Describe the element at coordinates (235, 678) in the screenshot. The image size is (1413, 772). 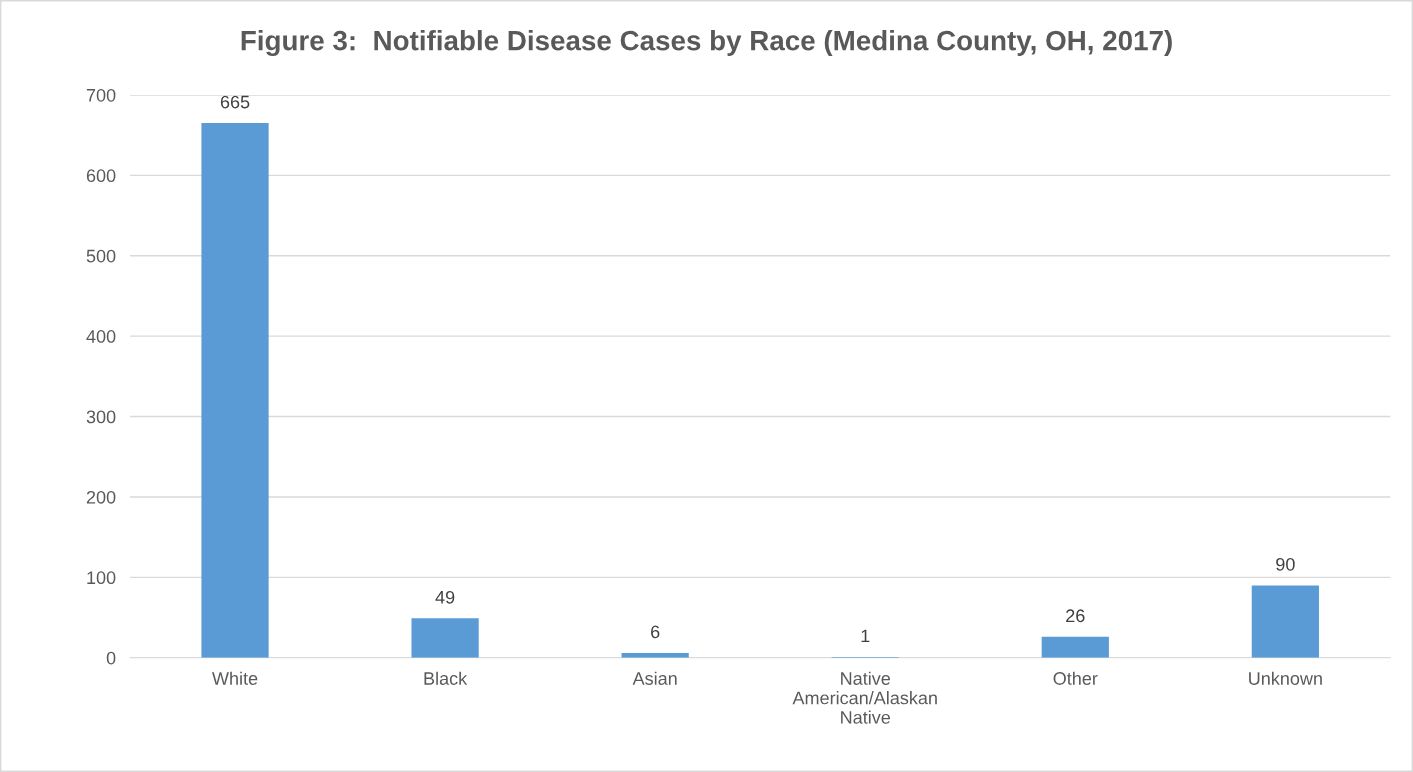
I see `x-tick-label: White` at that location.